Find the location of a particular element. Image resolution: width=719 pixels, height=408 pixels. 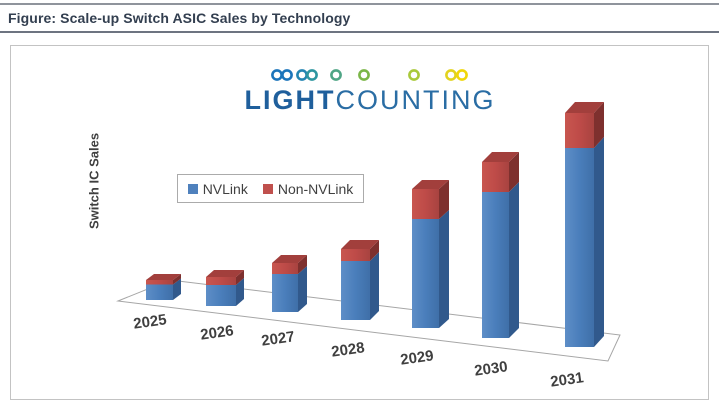

bar-2027 is located at coordinates (289, 283).